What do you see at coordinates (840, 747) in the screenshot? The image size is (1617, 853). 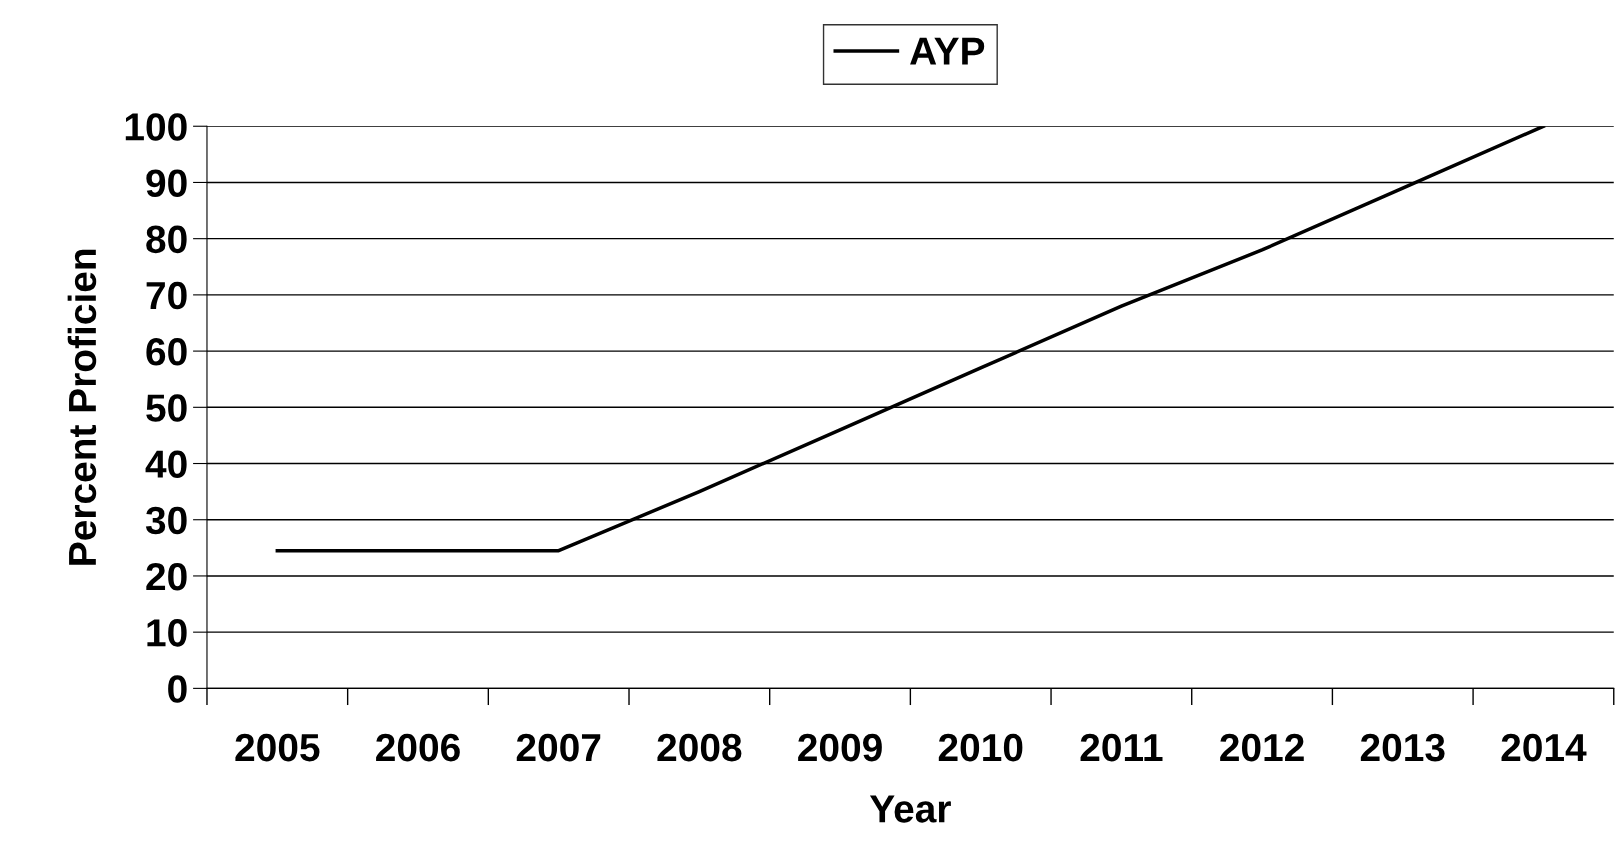 I see `x-tick-label: 2009` at bounding box center [840, 747].